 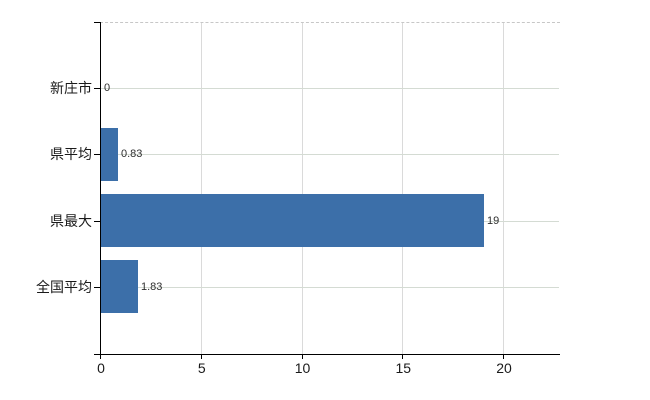 I want to click on category-label: 新庄市, so click(x=71, y=88).